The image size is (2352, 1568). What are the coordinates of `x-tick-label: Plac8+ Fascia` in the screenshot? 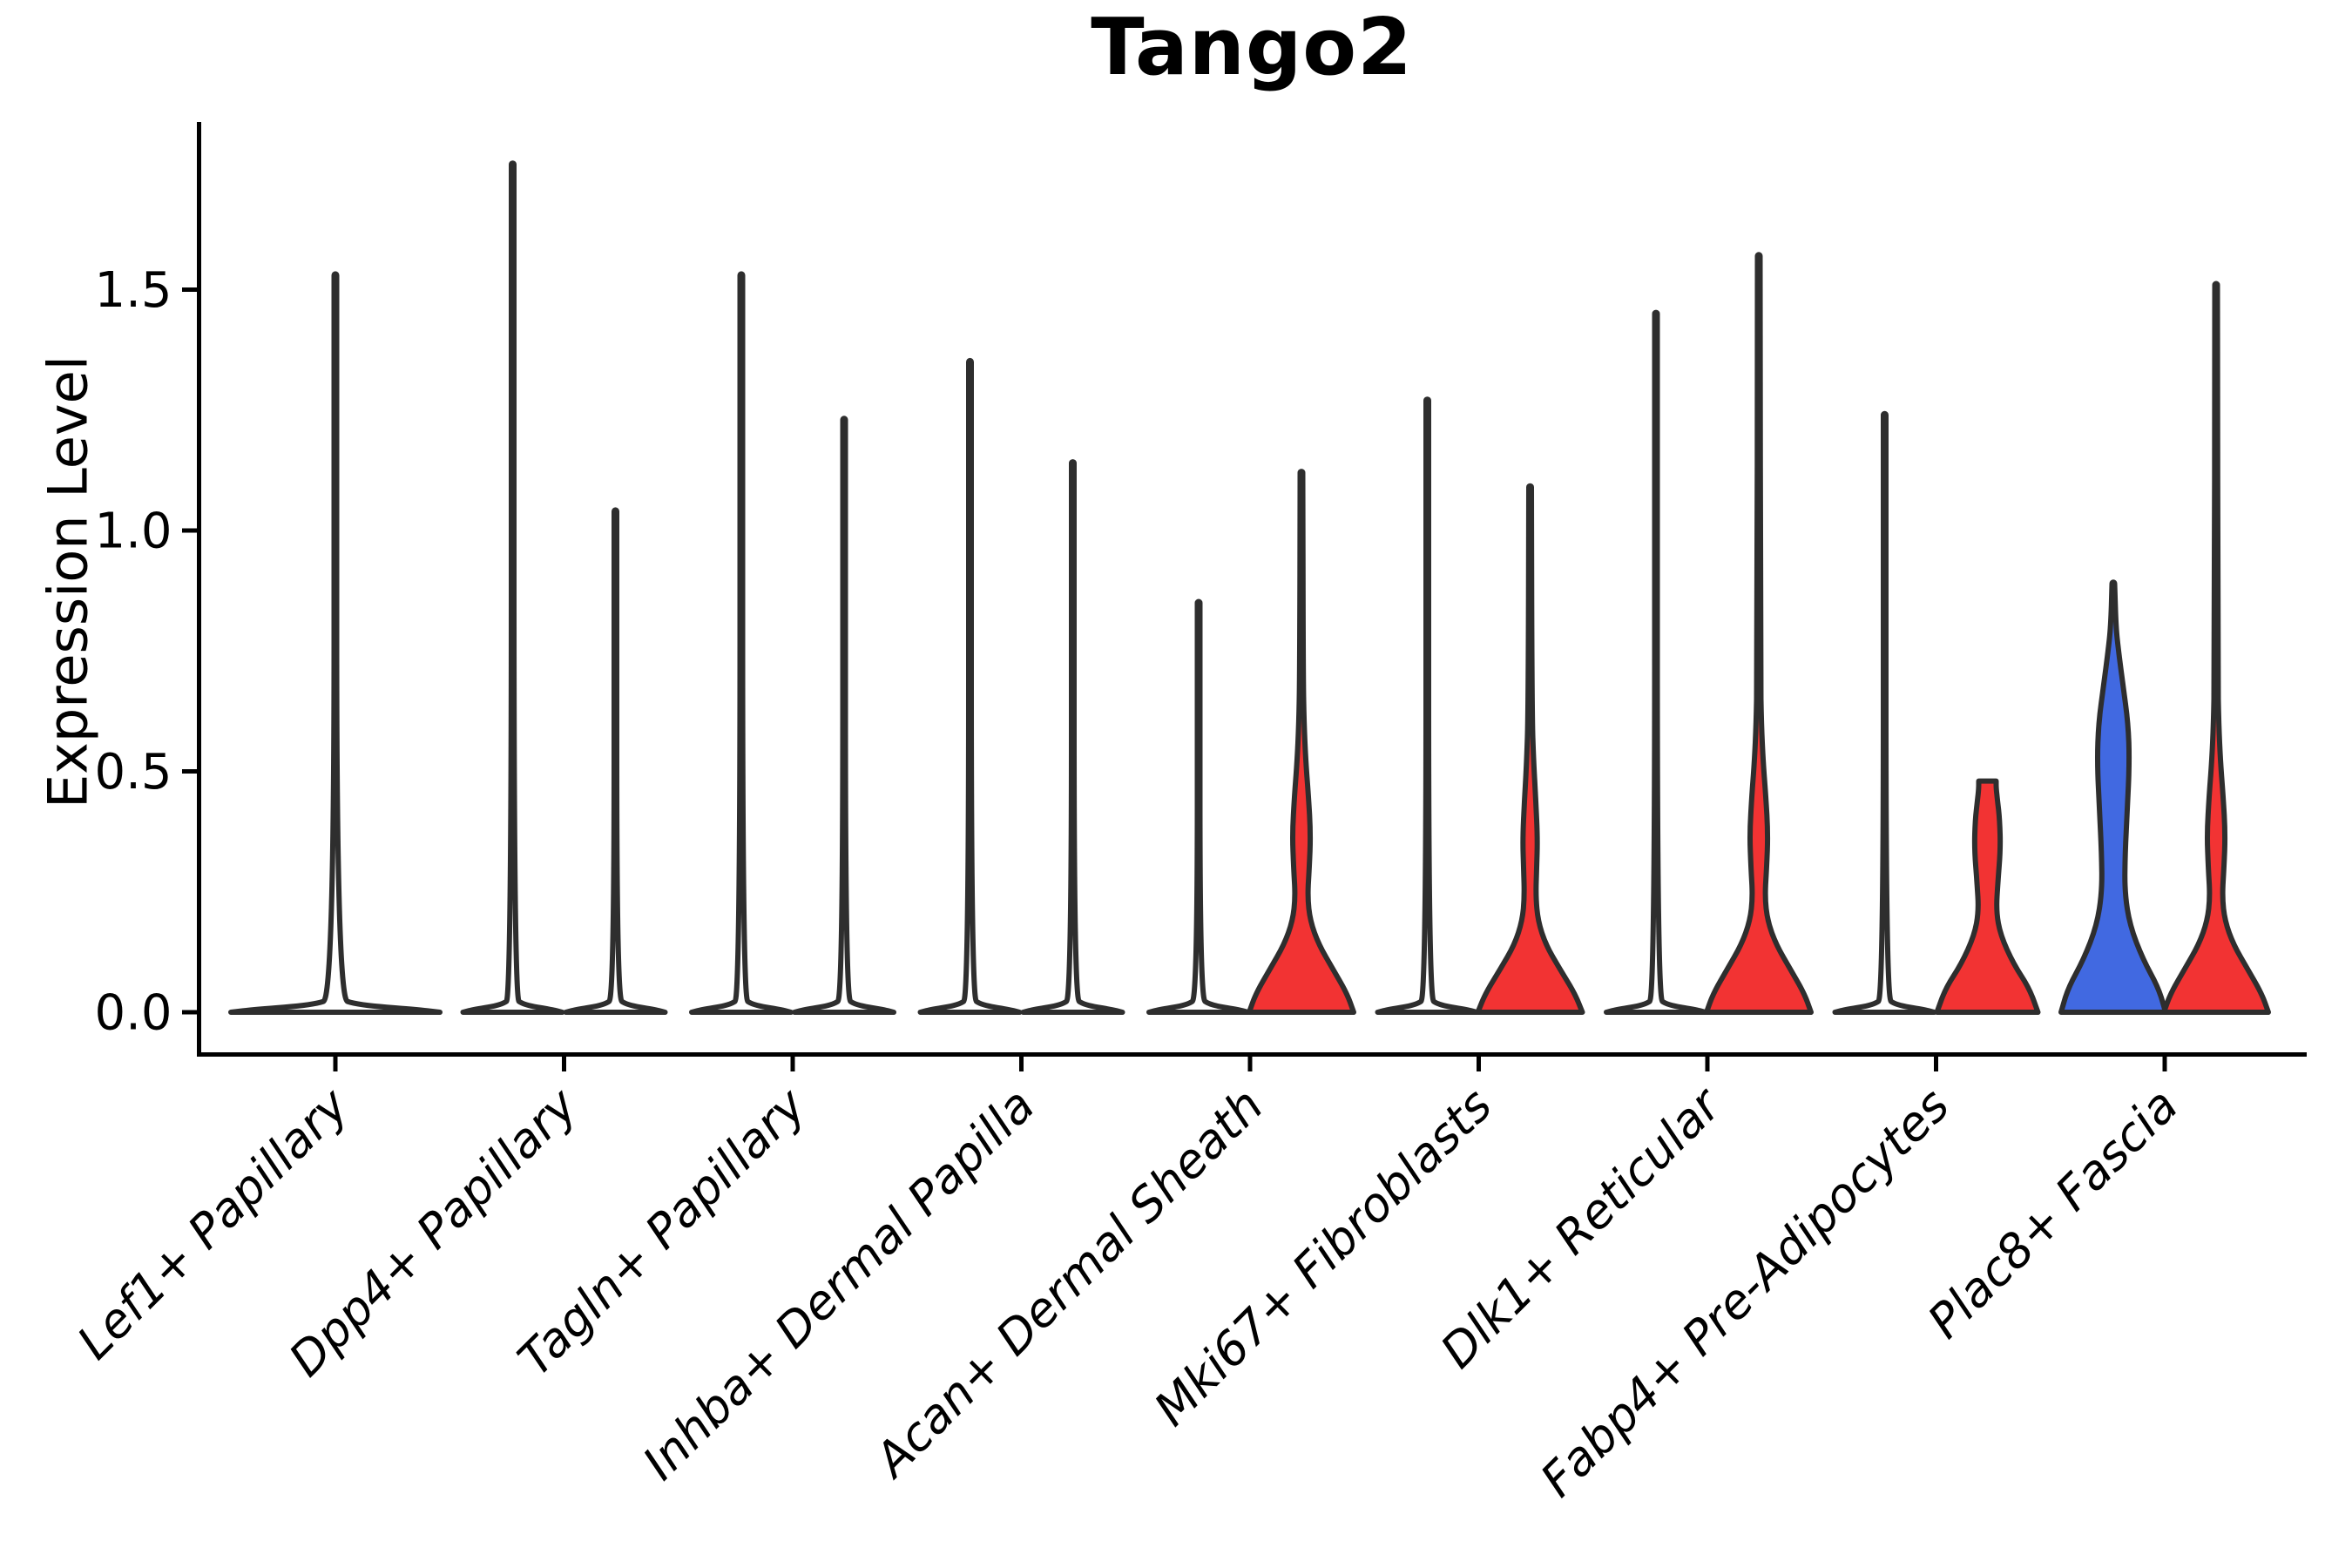 It's located at (2052, 1213).